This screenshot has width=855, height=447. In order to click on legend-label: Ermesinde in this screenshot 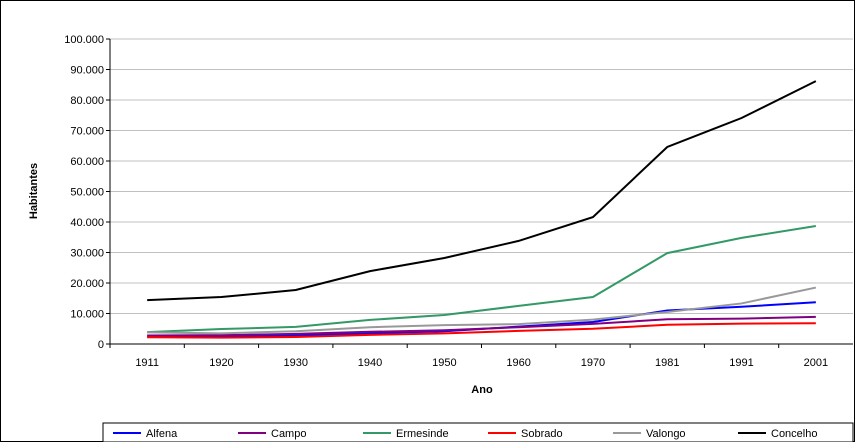, I will do `click(422, 434)`.